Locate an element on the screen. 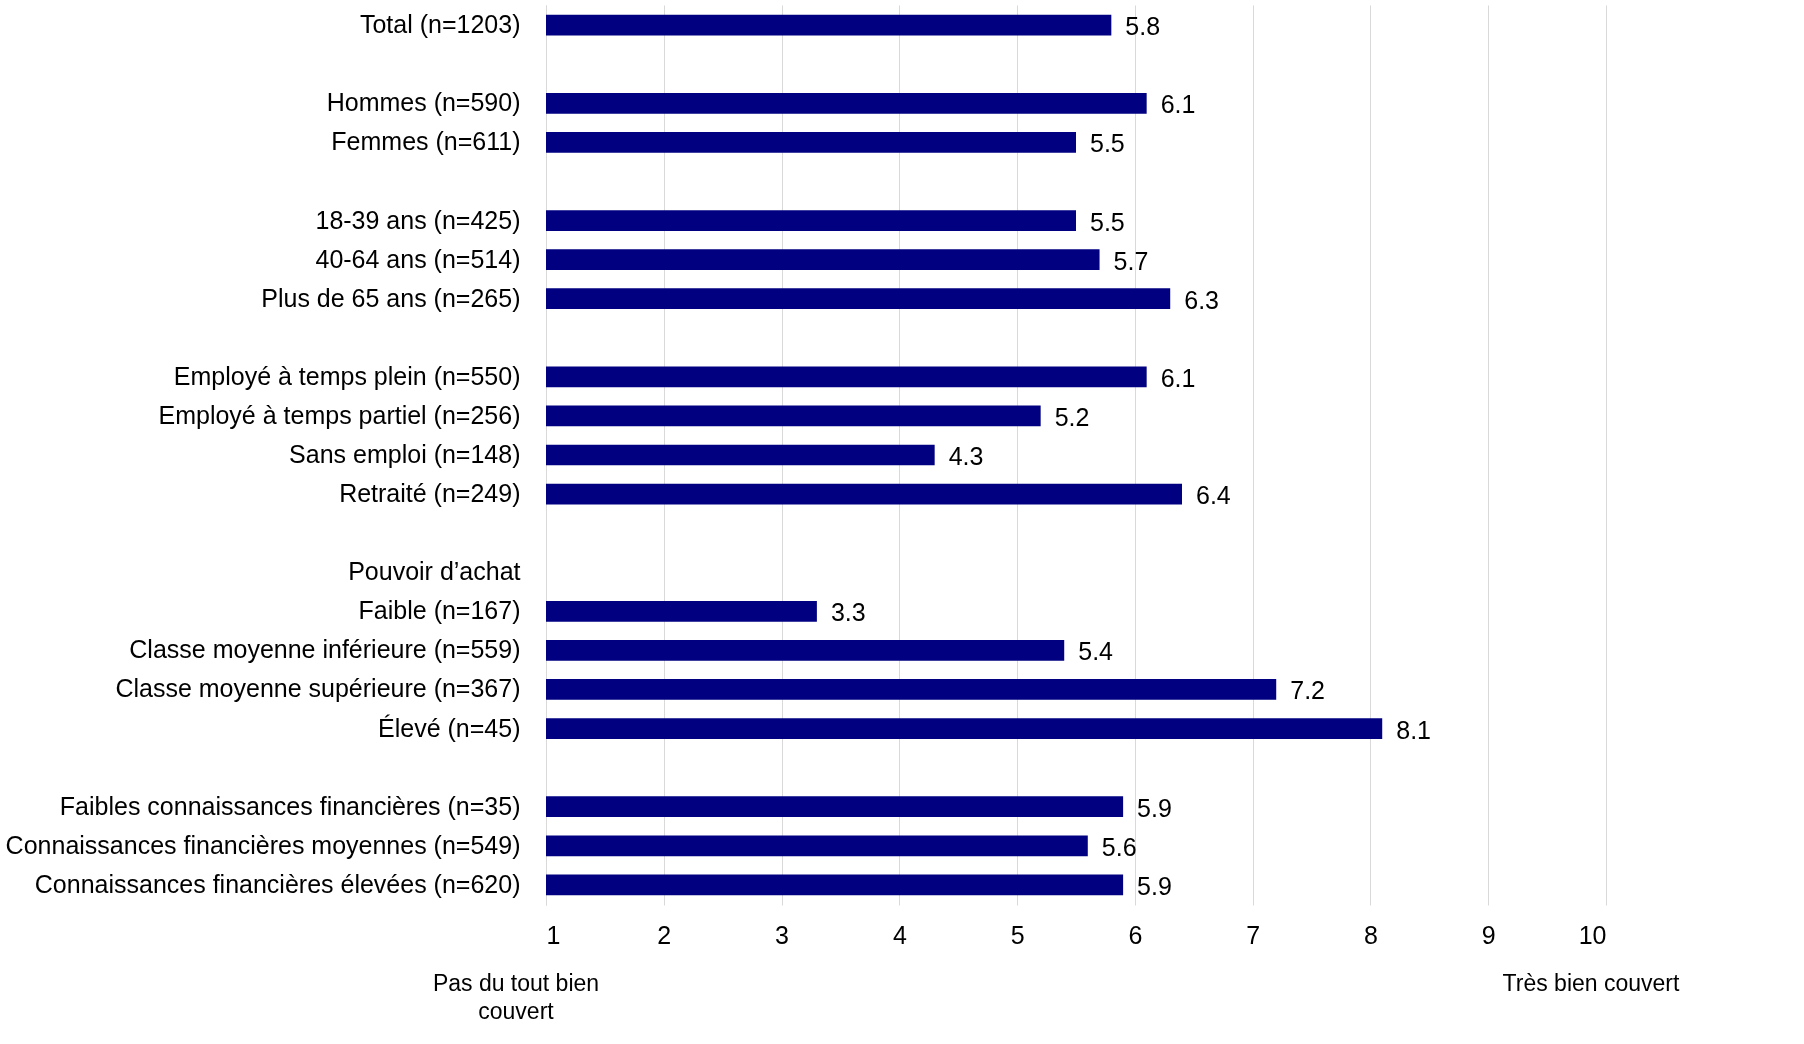 Image resolution: width=1804 pixels, height=1044 pixels. y-tick-label: Connaissances financières élevées (n=620) is located at coordinates (277, 883).